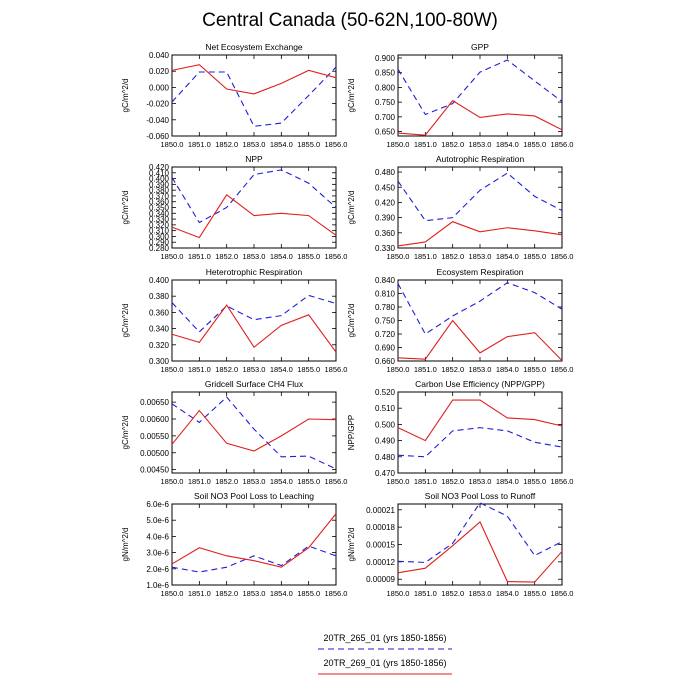 The height and width of the screenshot is (700, 700). I want to click on y-tick-label: 0.520, so click(385, 392).